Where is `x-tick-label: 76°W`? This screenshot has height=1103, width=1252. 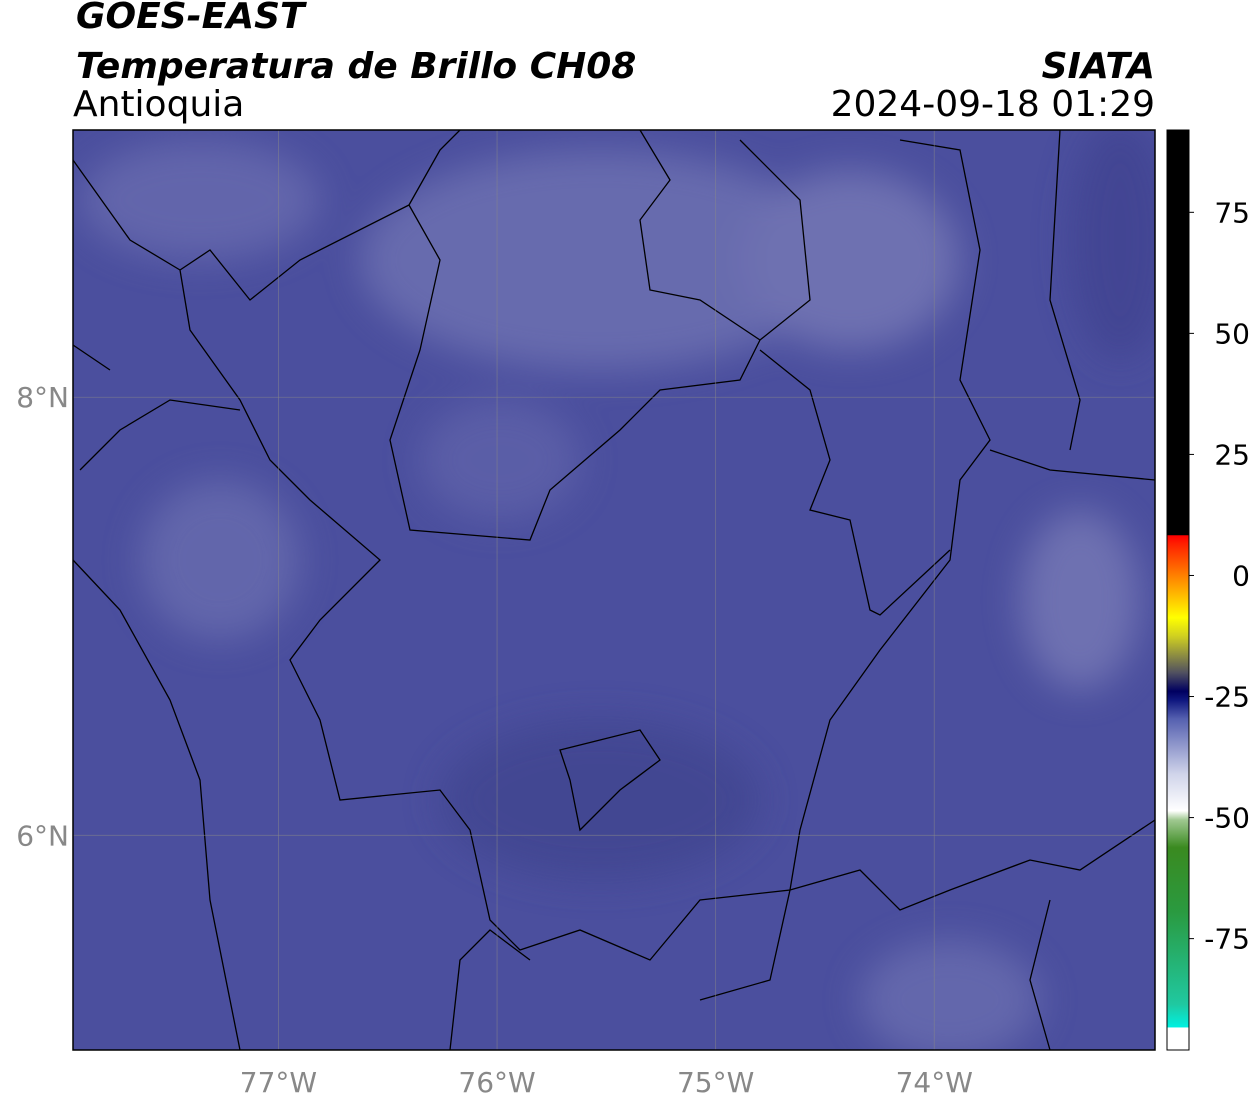
x-tick-label: 76°W is located at coordinates (496, 1082).